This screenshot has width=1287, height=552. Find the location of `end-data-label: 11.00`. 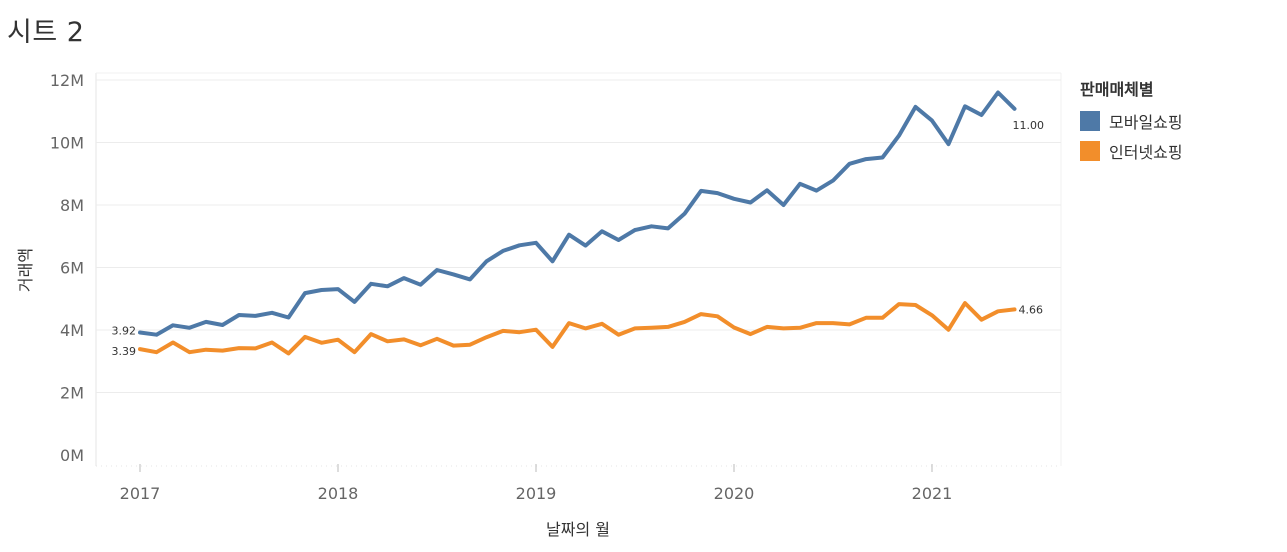

end-data-label: 11.00 is located at coordinates (1029, 125).